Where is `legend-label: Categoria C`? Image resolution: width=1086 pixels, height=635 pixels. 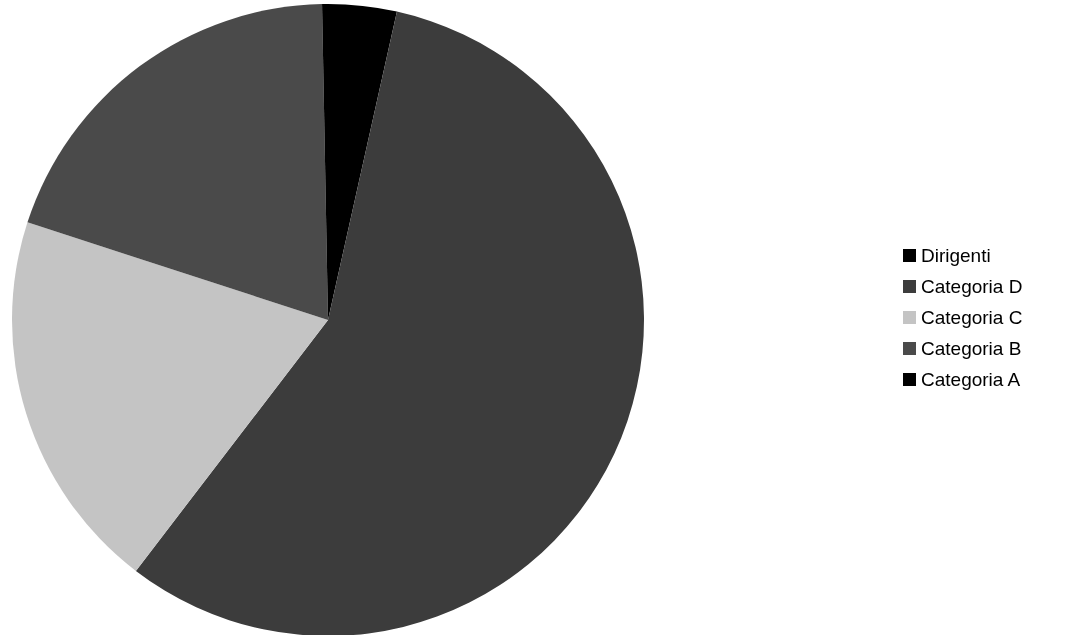 legend-label: Categoria C is located at coordinates (972, 317).